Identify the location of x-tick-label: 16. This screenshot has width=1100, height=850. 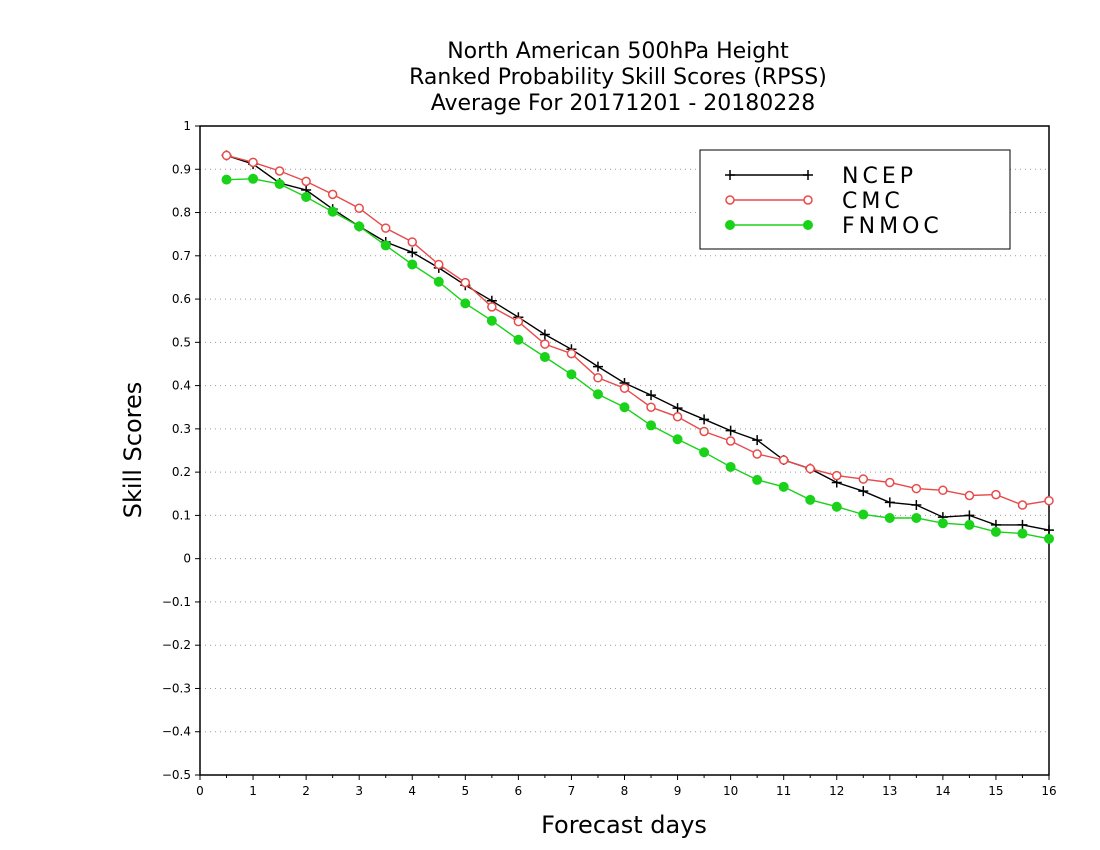
(1048, 791).